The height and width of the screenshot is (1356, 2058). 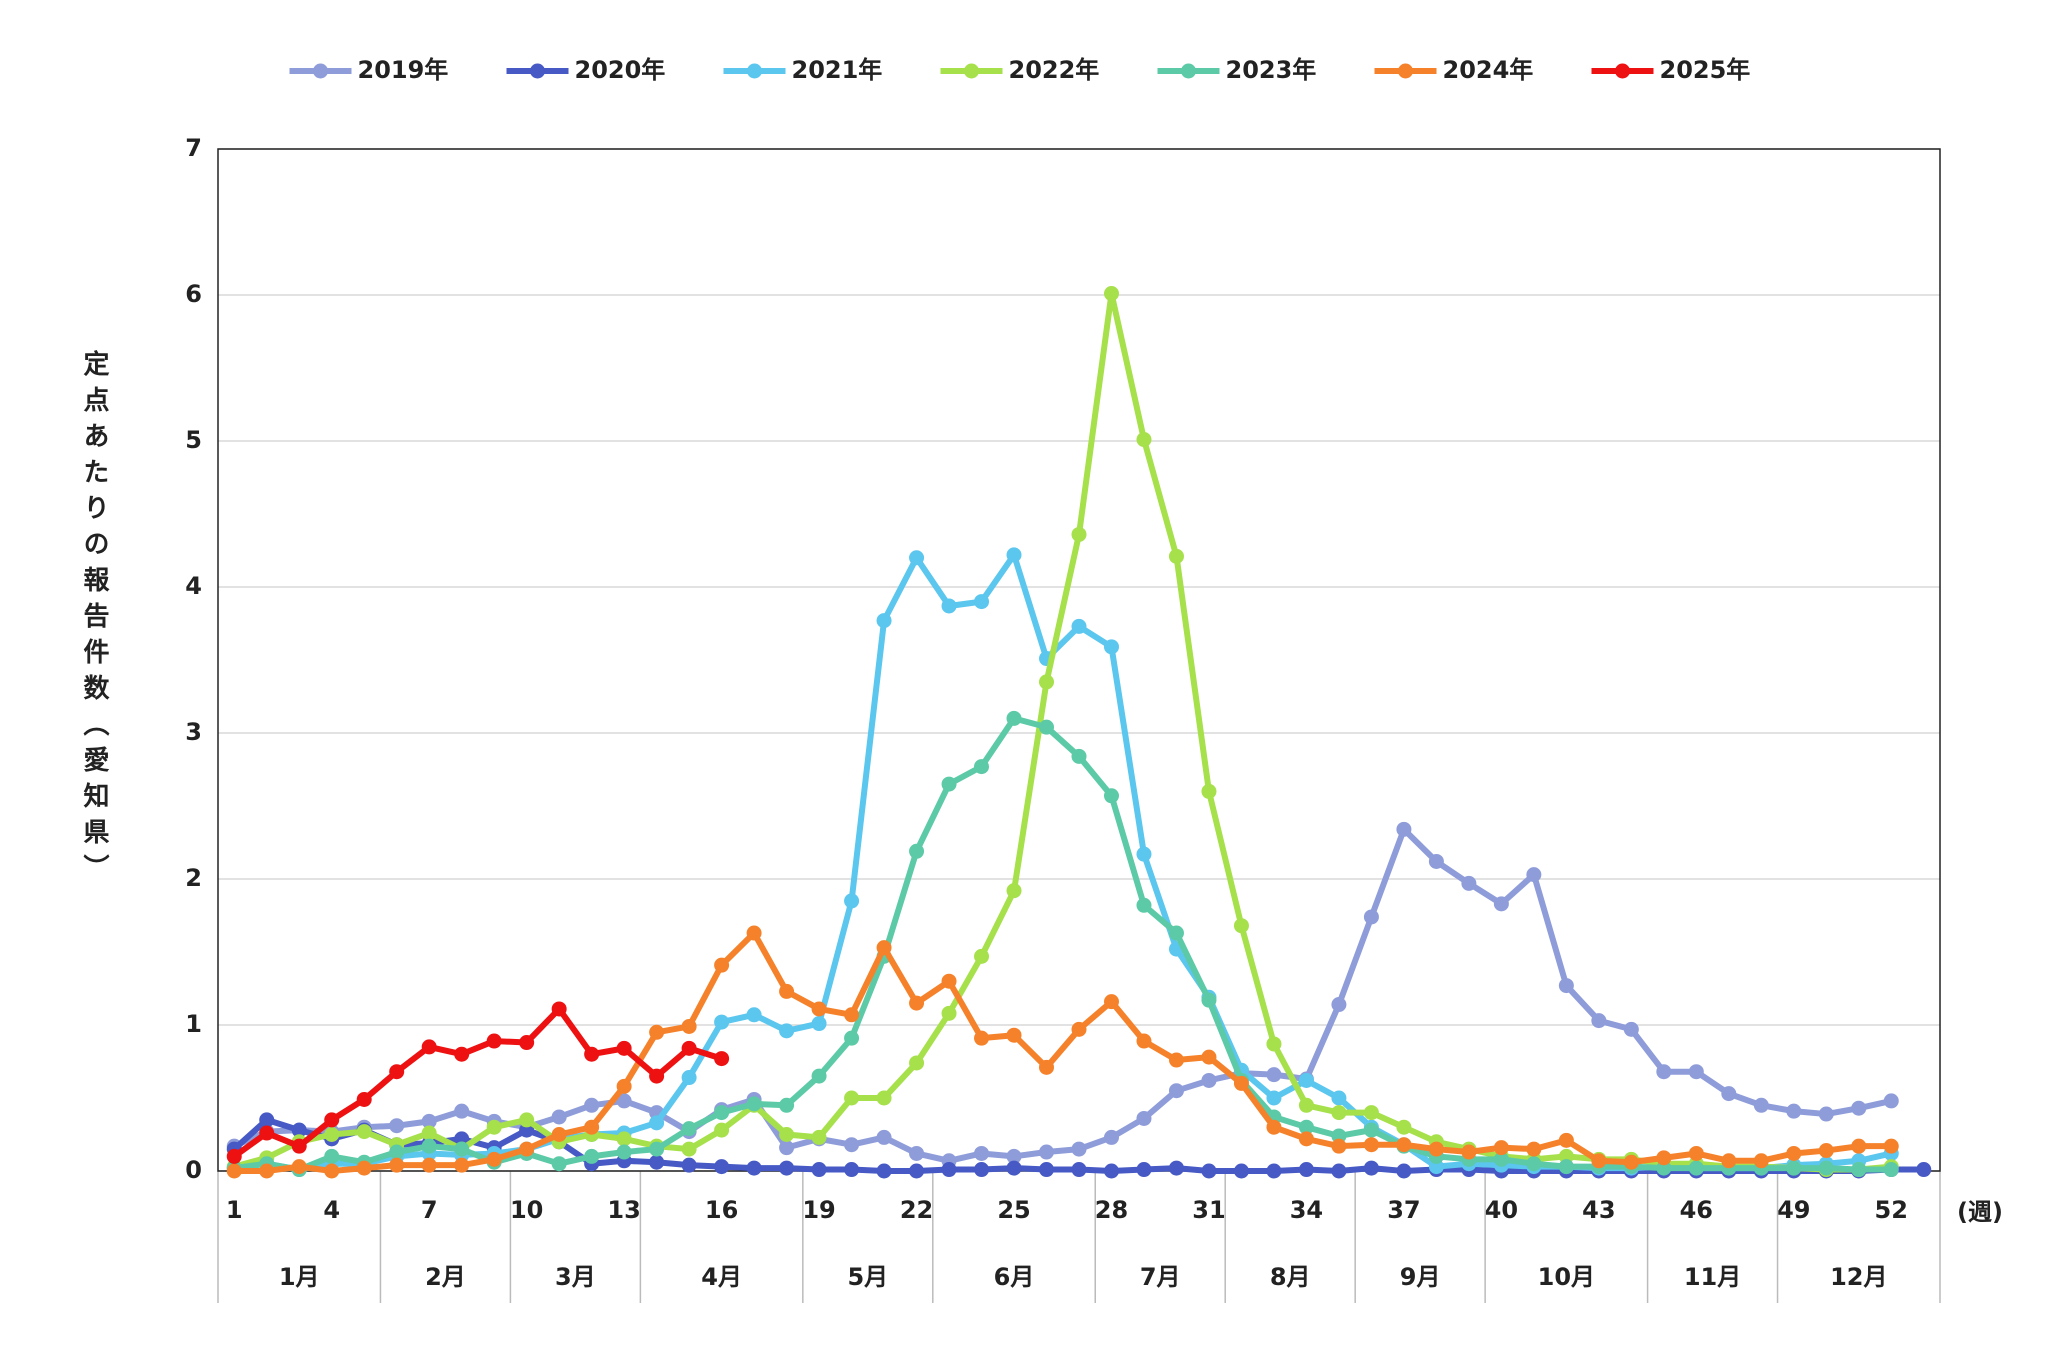 I want to click on y-tick-label: 0, so click(x=193, y=1170).